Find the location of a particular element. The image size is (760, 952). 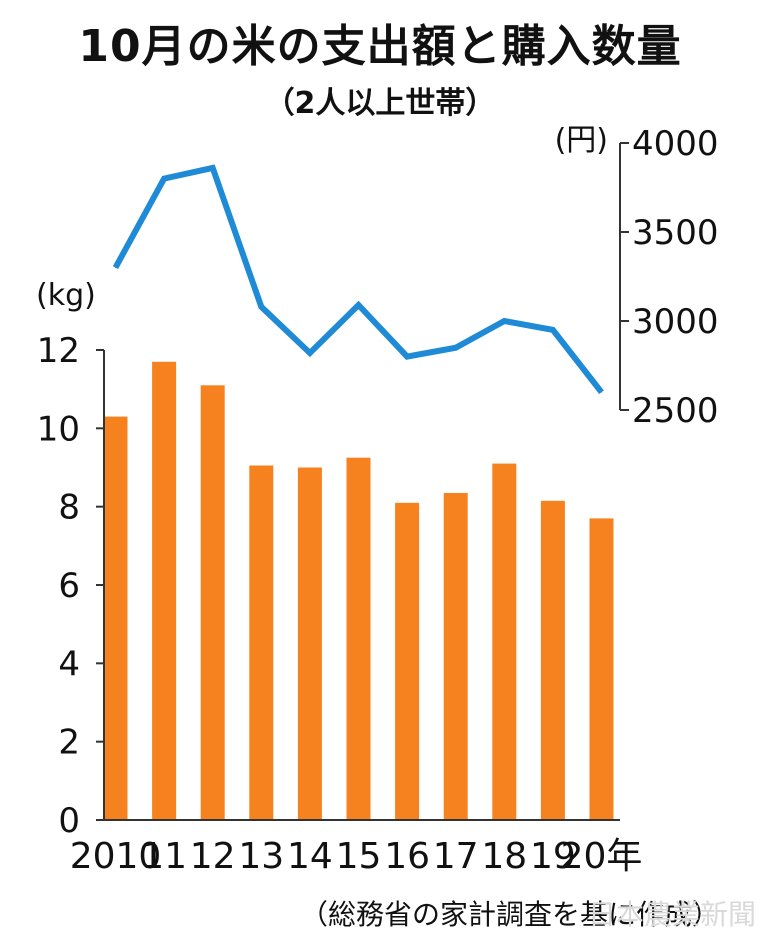

right-tick-label-3500: 3500 is located at coordinates (675, 233).